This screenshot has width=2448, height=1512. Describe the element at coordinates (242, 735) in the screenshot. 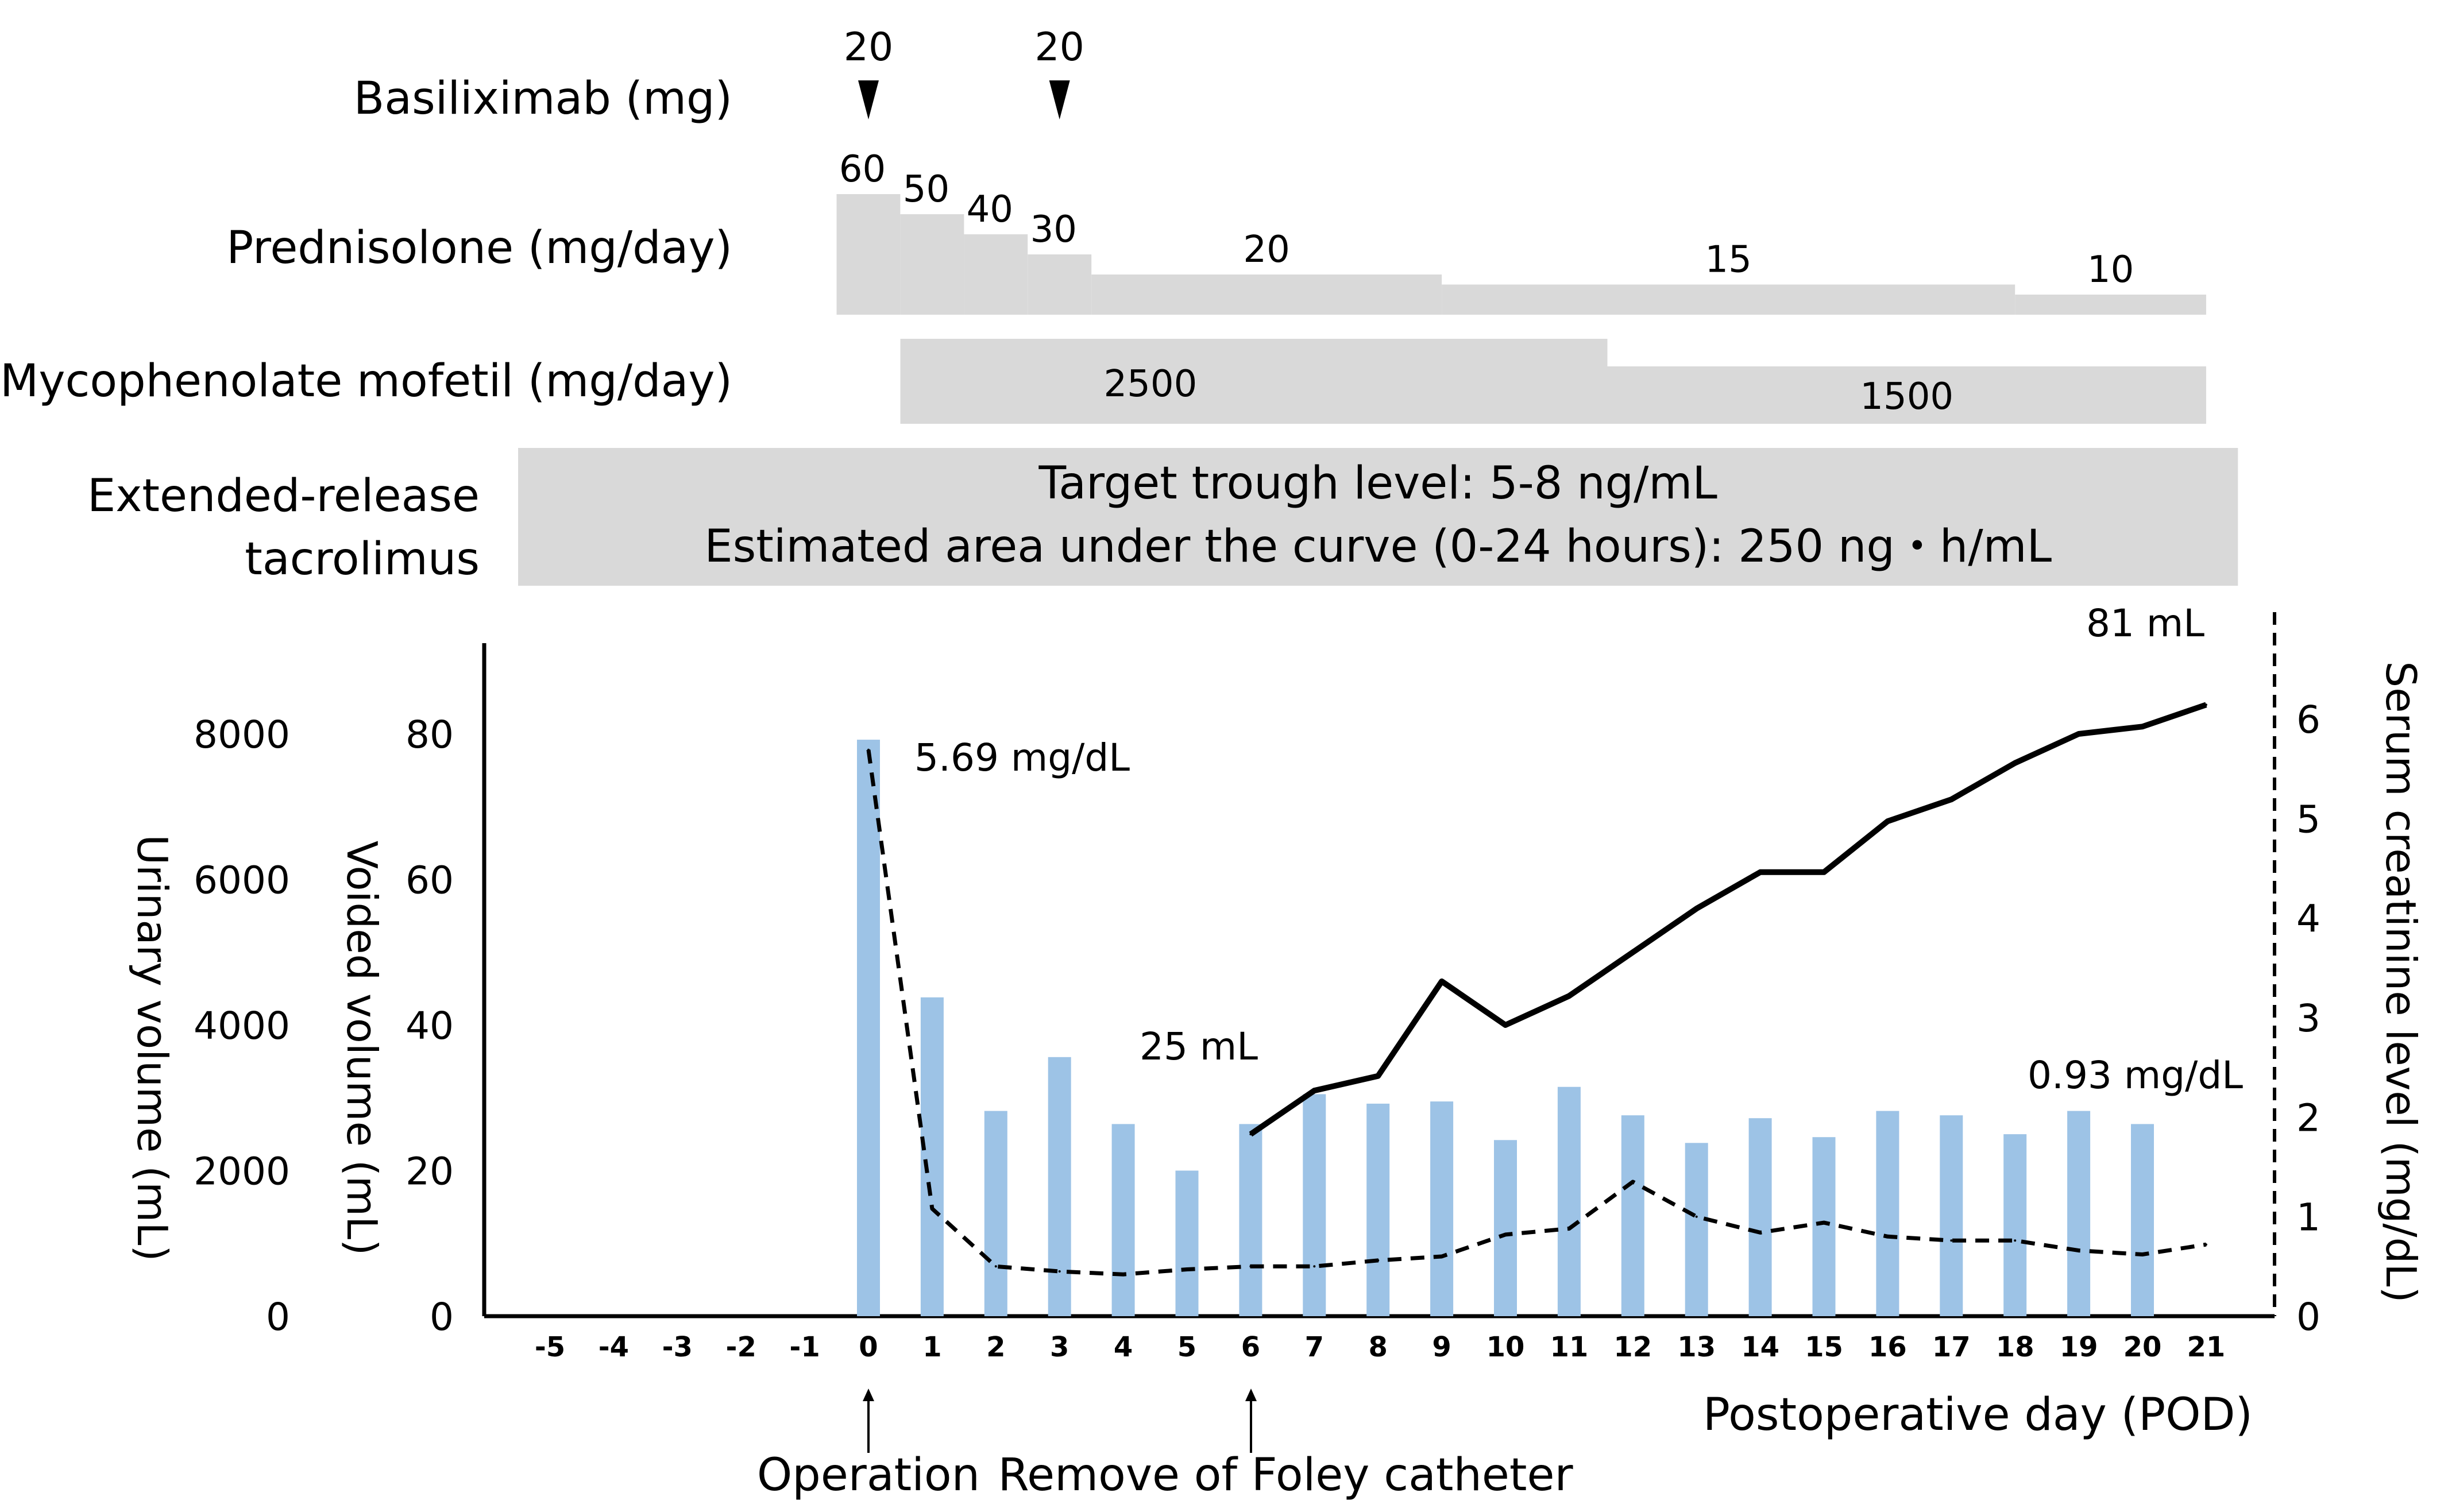

I see `urinary-tick-label: 8000` at that location.